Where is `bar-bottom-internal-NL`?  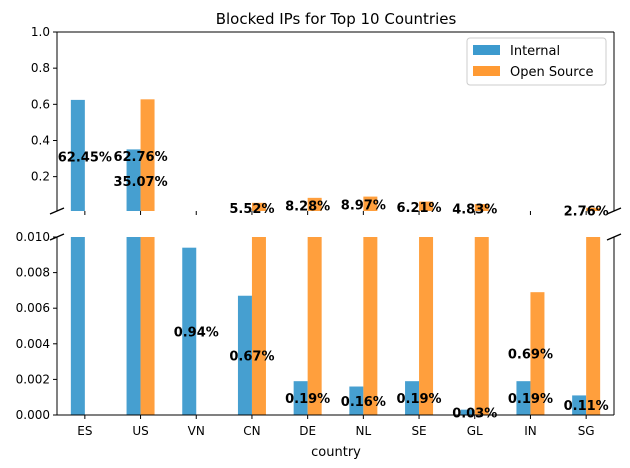 bar-bottom-internal-NL is located at coordinates (356, 400).